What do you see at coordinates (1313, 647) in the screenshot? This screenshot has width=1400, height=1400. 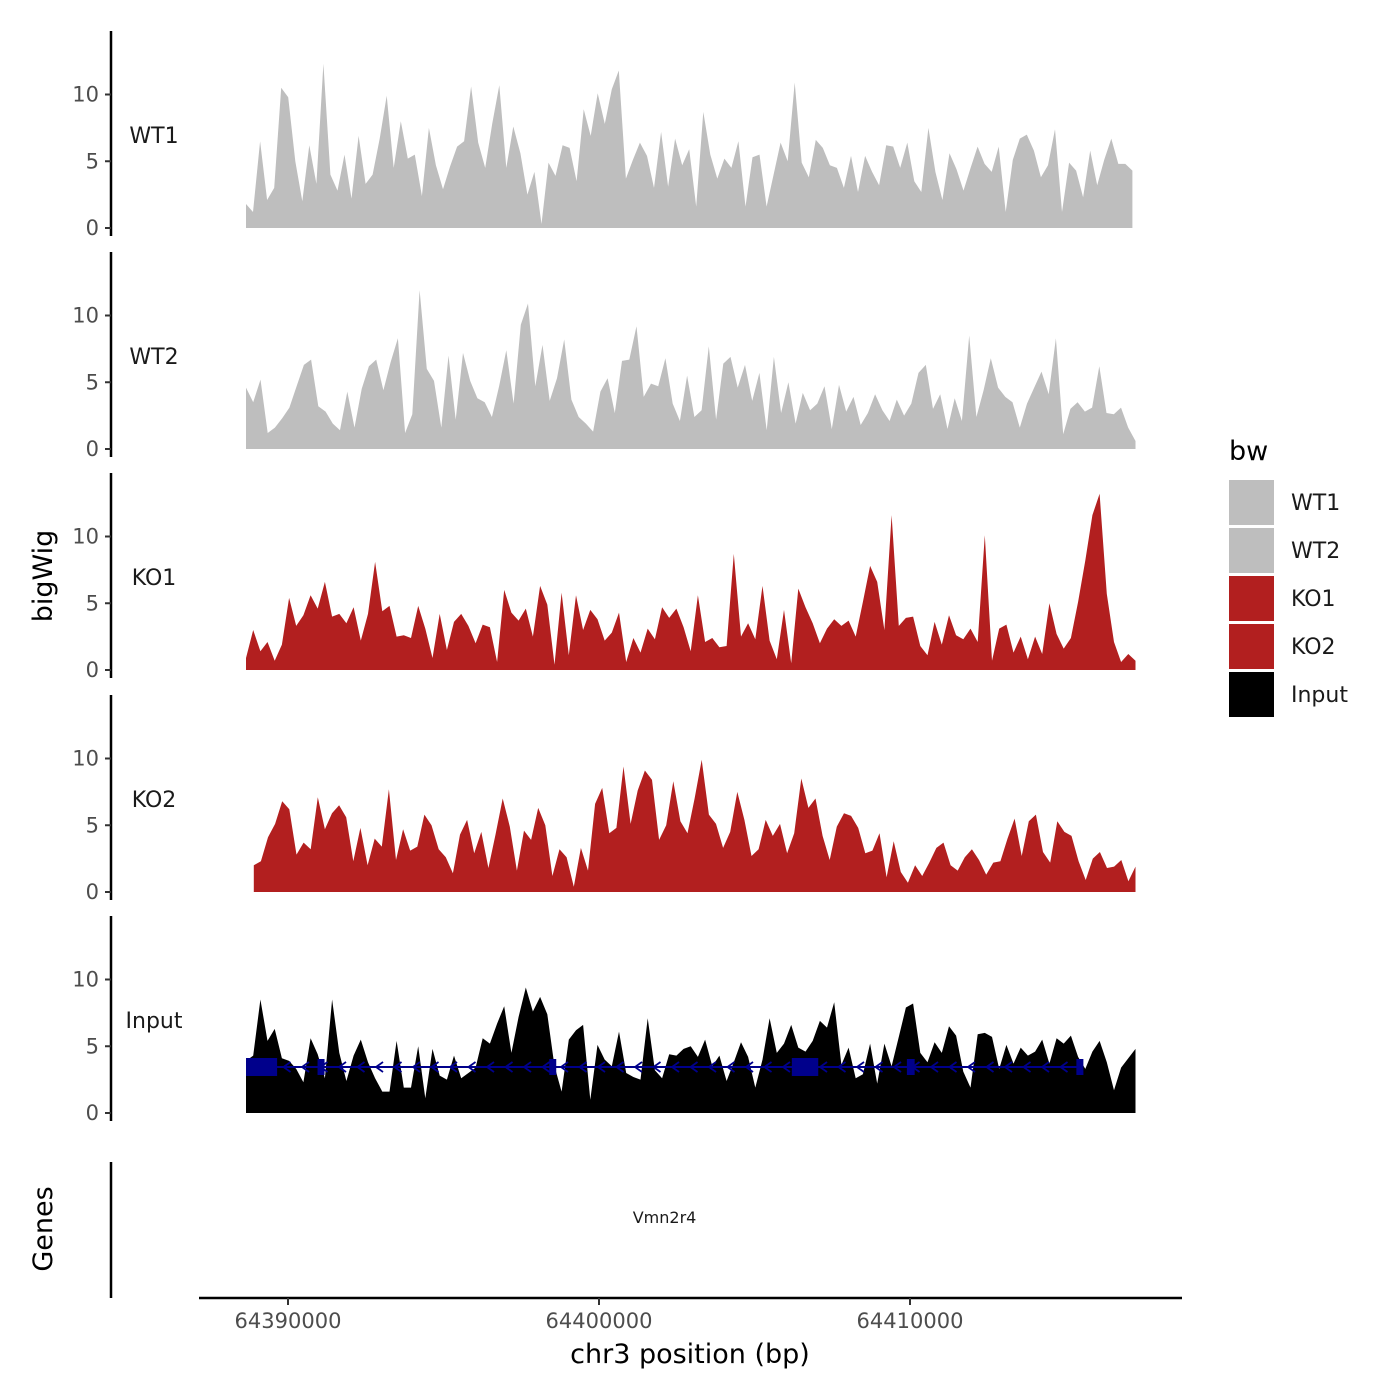 I see `legend-label-ko2: KO2` at bounding box center [1313, 647].